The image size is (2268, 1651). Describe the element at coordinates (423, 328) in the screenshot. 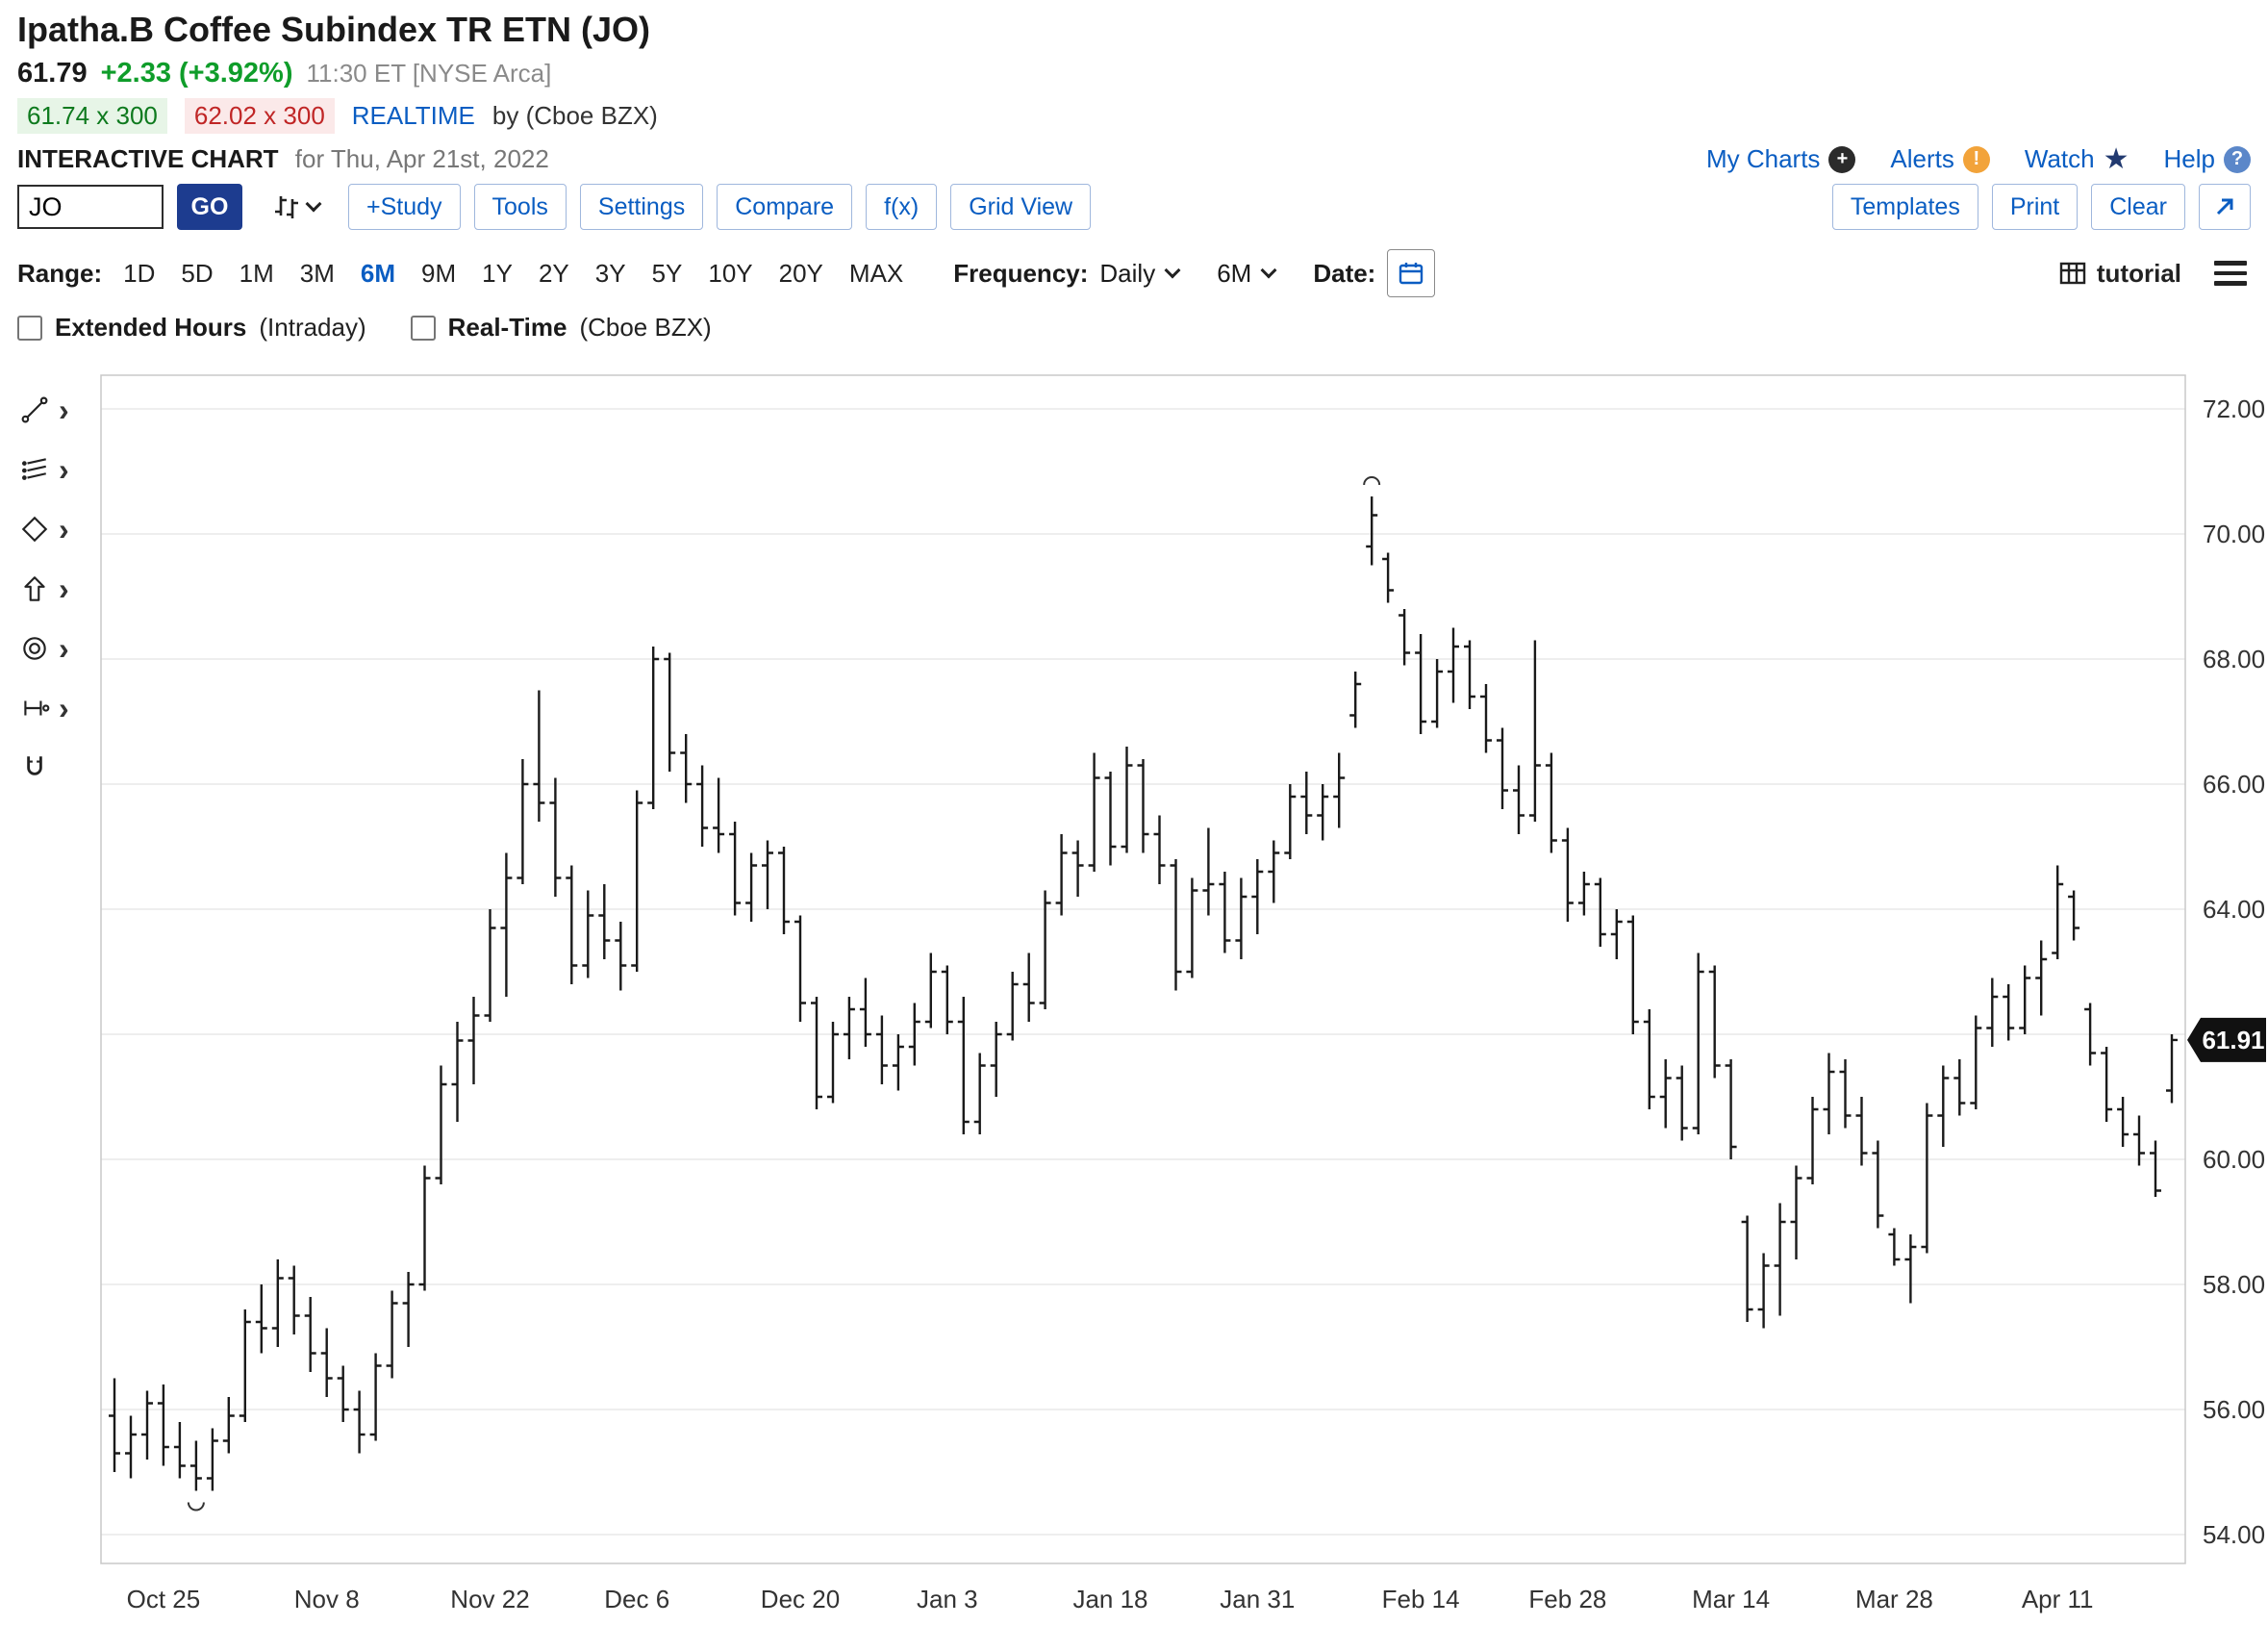

I see `realtime-checkbox` at that location.